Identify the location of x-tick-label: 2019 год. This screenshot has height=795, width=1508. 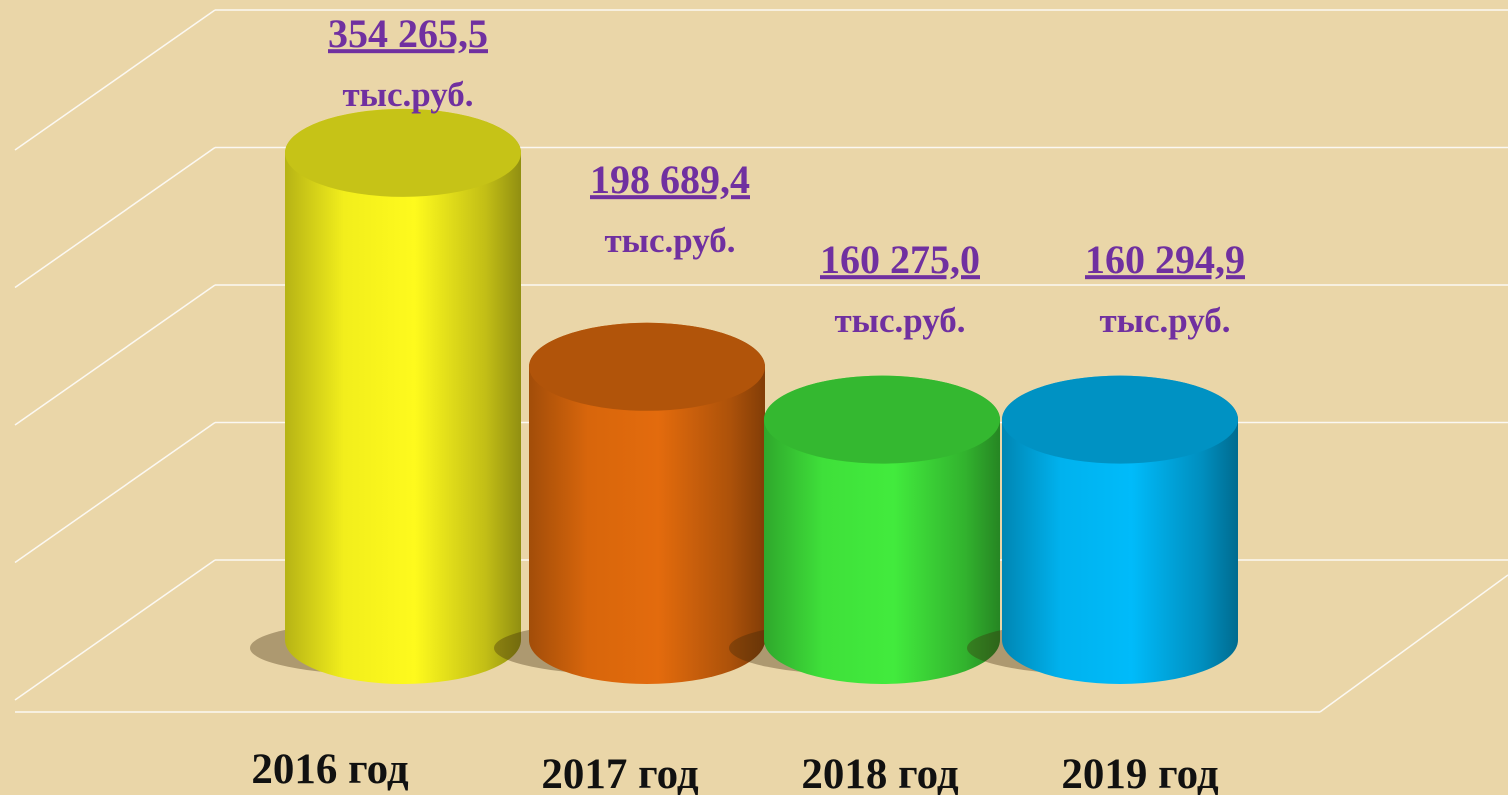
(1139, 773).